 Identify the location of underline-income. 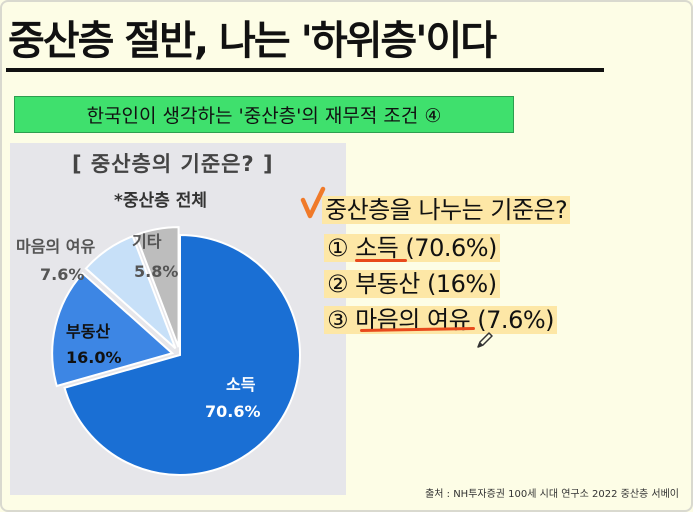
(381, 260).